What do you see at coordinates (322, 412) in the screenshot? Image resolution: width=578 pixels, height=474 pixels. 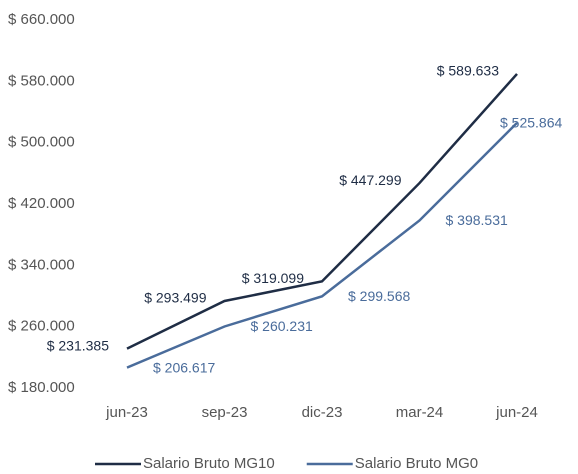 I see `x-tick-label: dic-23` at bounding box center [322, 412].